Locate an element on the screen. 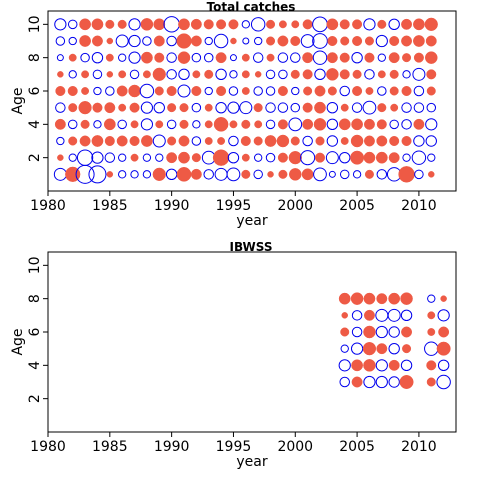  y-tick-label: 2 is located at coordinates (35, 157).